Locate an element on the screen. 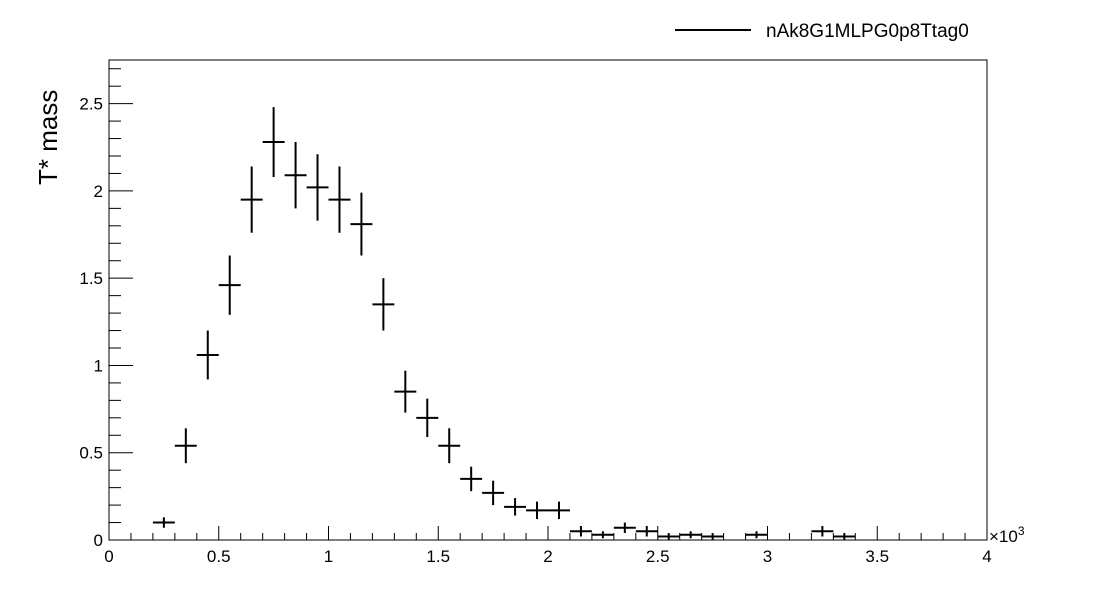  x-tick-label: 2.5 is located at coordinates (658, 556).